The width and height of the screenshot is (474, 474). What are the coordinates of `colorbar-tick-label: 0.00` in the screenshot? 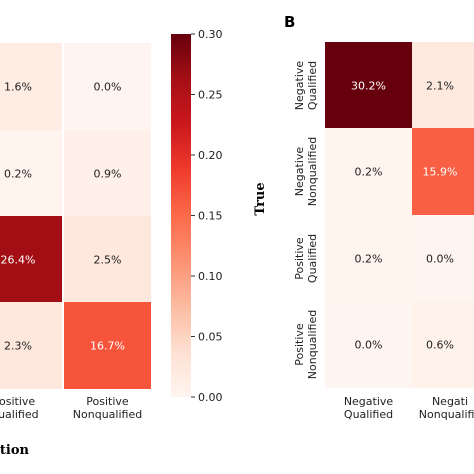 It's located at (210, 397).